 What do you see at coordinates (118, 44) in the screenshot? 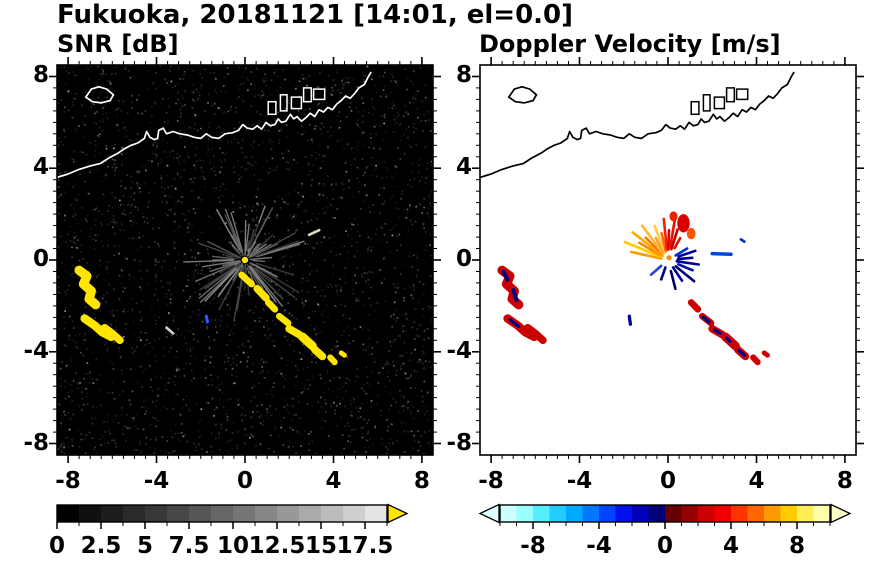
I see `snr-panel-title: SNR [dB]` at bounding box center [118, 44].